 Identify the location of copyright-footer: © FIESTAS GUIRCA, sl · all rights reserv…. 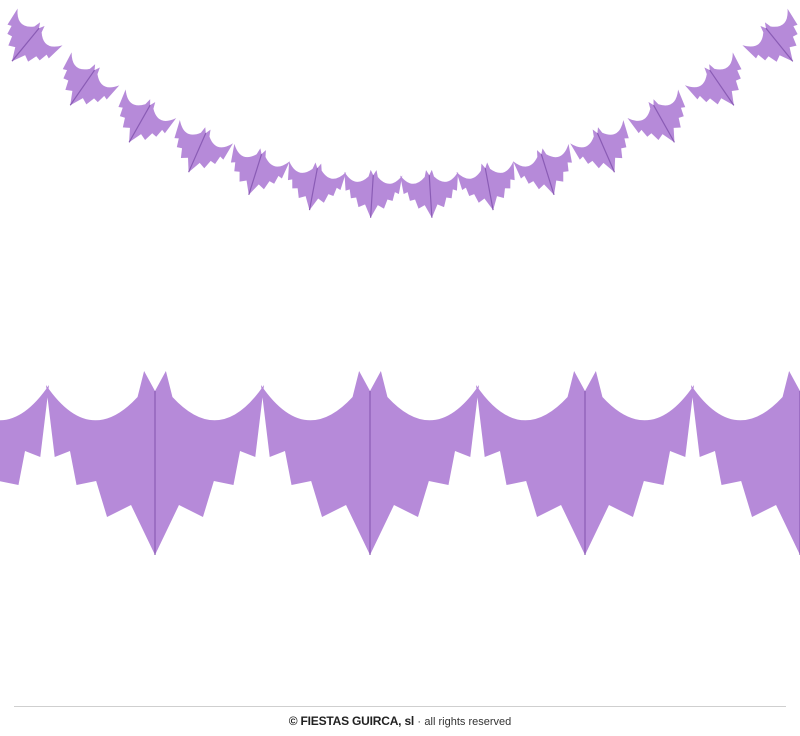
(400, 721).